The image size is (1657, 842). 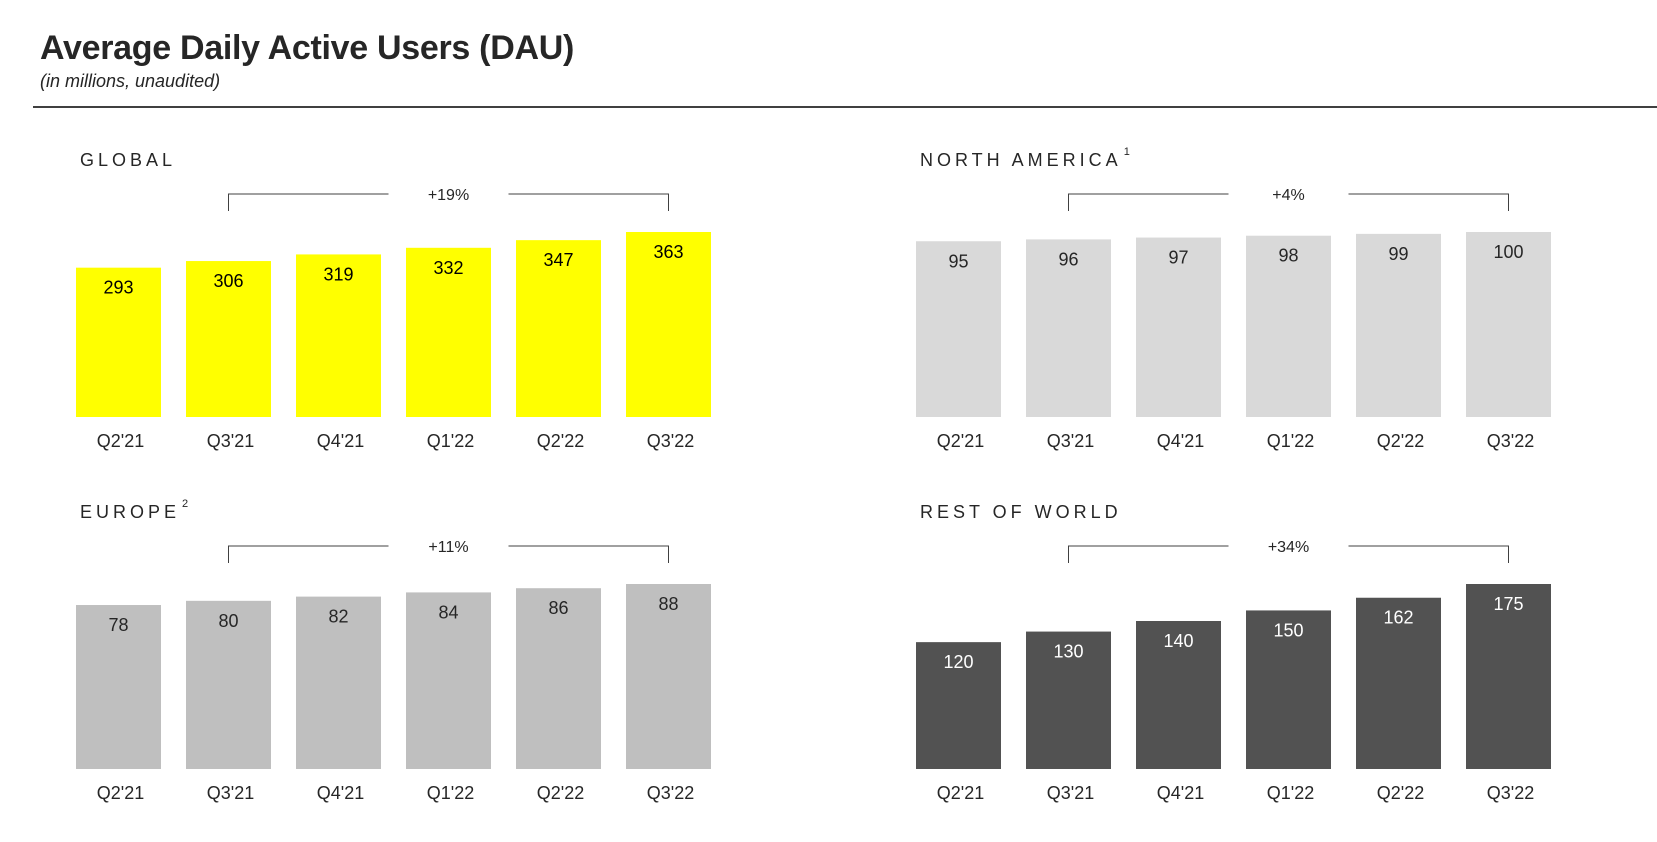 I want to click on data-label: 363, so click(x=668, y=252).